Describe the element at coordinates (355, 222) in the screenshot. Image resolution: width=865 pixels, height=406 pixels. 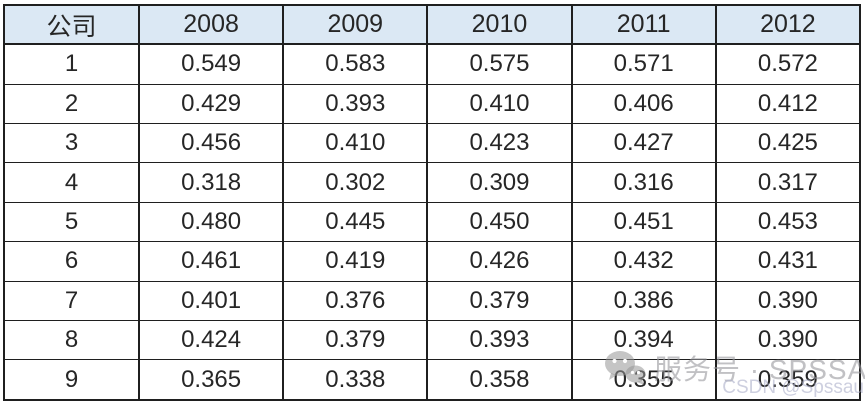
I see `value-cell: 0.445` at that location.